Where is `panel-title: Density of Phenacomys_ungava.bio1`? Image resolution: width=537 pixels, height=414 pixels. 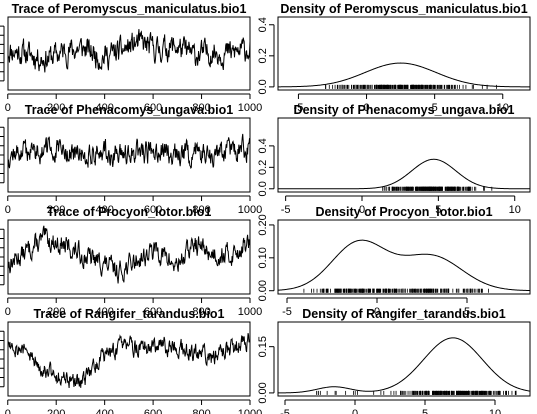
panel-title: Density of Phenacomys_ungava.bio1 is located at coordinates (404, 110).